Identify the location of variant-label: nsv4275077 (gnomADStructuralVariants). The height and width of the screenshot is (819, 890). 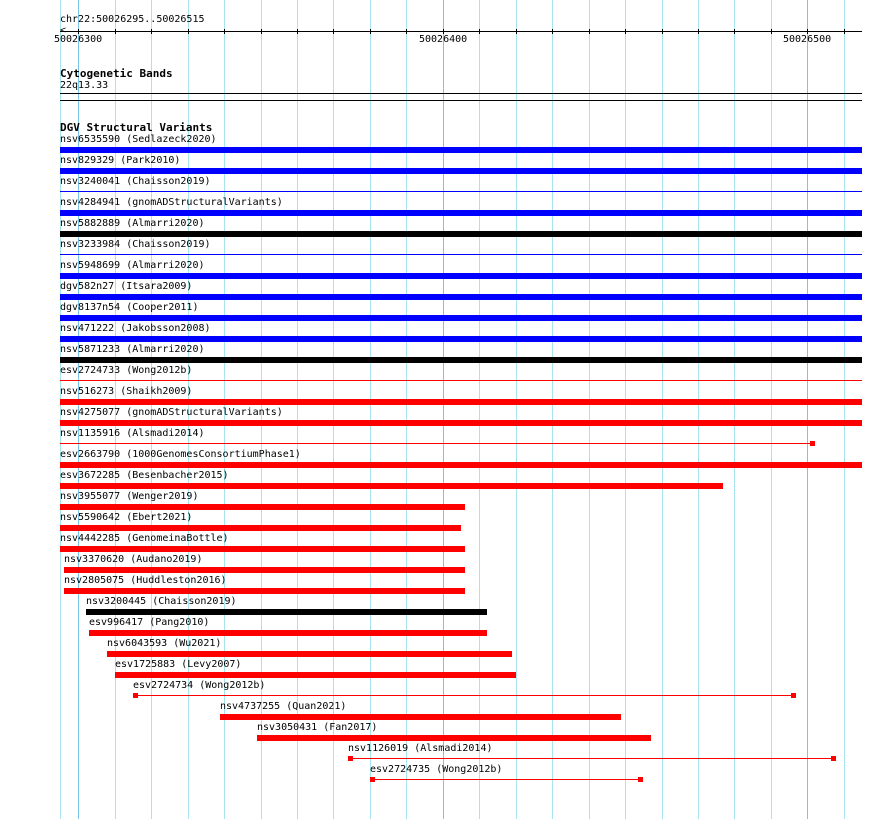
(171, 412).